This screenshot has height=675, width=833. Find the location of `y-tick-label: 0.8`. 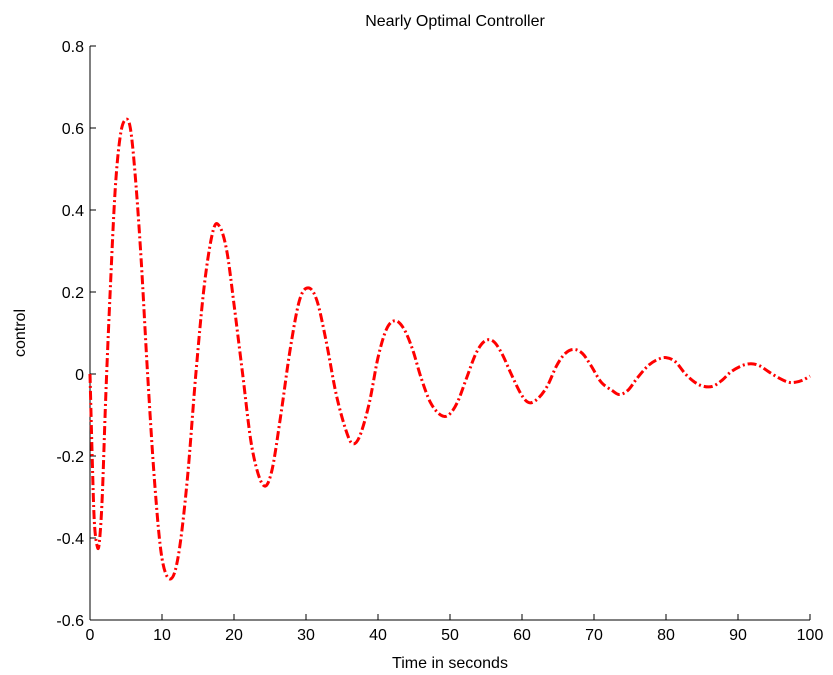

y-tick-label: 0.8 is located at coordinates (73, 47).